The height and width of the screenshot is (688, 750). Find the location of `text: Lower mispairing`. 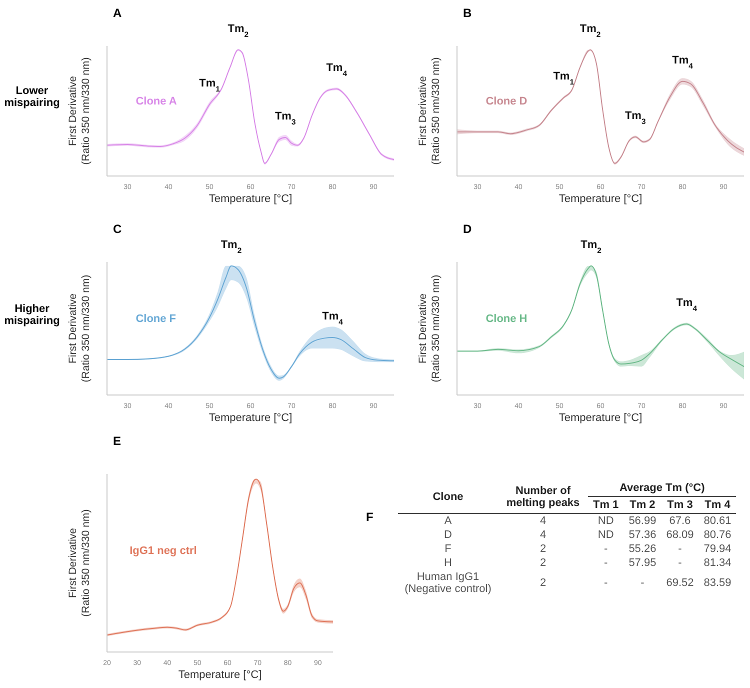

text: Lower mispairing is located at coordinates (32, 97).